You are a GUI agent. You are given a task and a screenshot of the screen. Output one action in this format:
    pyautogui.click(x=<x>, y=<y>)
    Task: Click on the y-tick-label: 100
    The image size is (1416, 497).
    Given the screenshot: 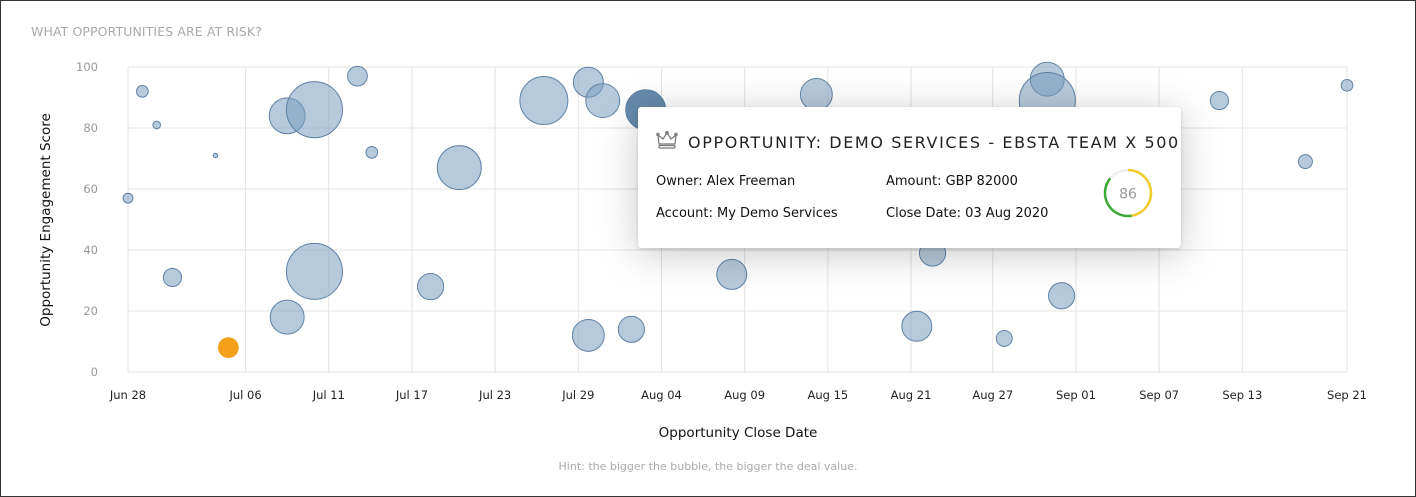 What is the action you would take?
    pyautogui.click(x=87, y=67)
    